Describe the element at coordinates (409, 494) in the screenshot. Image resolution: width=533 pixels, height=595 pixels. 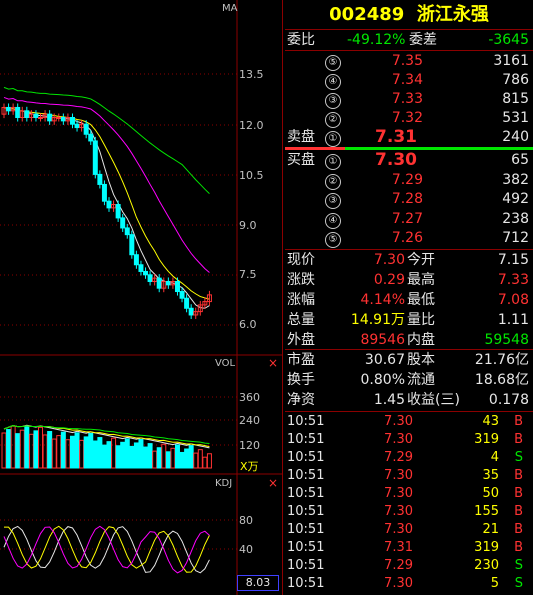
I see `tick-row: 10:51 7.30 50 B` at that location.